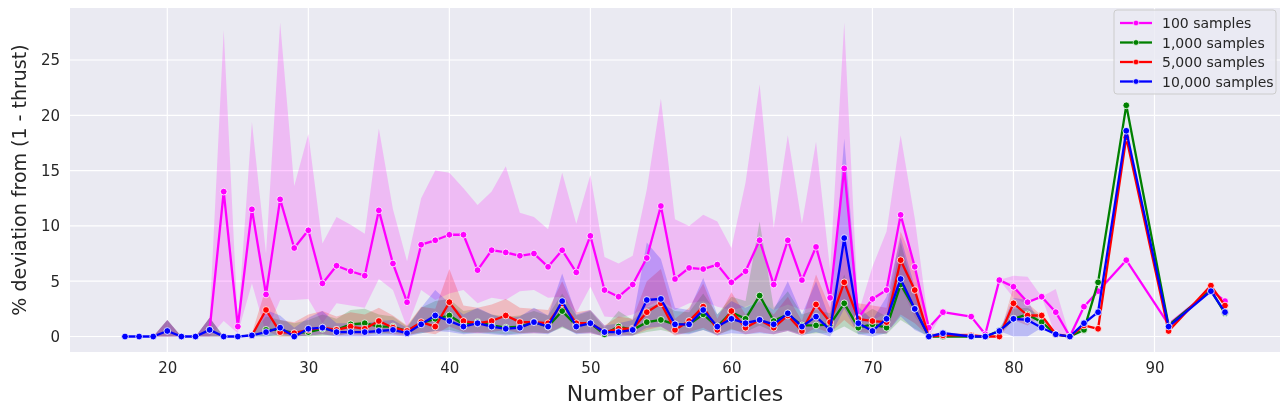 Image resolution: width=1281 pixels, height=407 pixels. What do you see at coordinates (1207, 23) in the screenshot?
I see `legend-label: 100 samples` at bounding box center [1207, 23].